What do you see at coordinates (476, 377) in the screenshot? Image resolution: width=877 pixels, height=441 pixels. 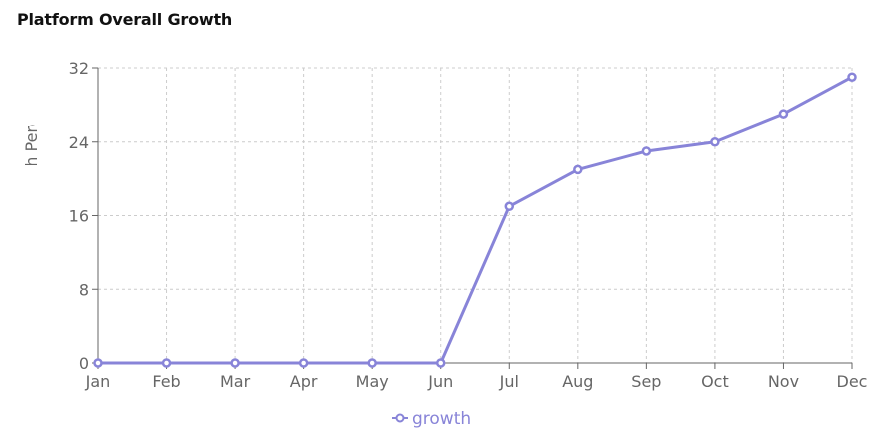 I see `x-axis-ticks: Jan Feb Mar Apr May Jun Jul Aug Sep Oct Nov Dec` at bounding box center [476, 377].